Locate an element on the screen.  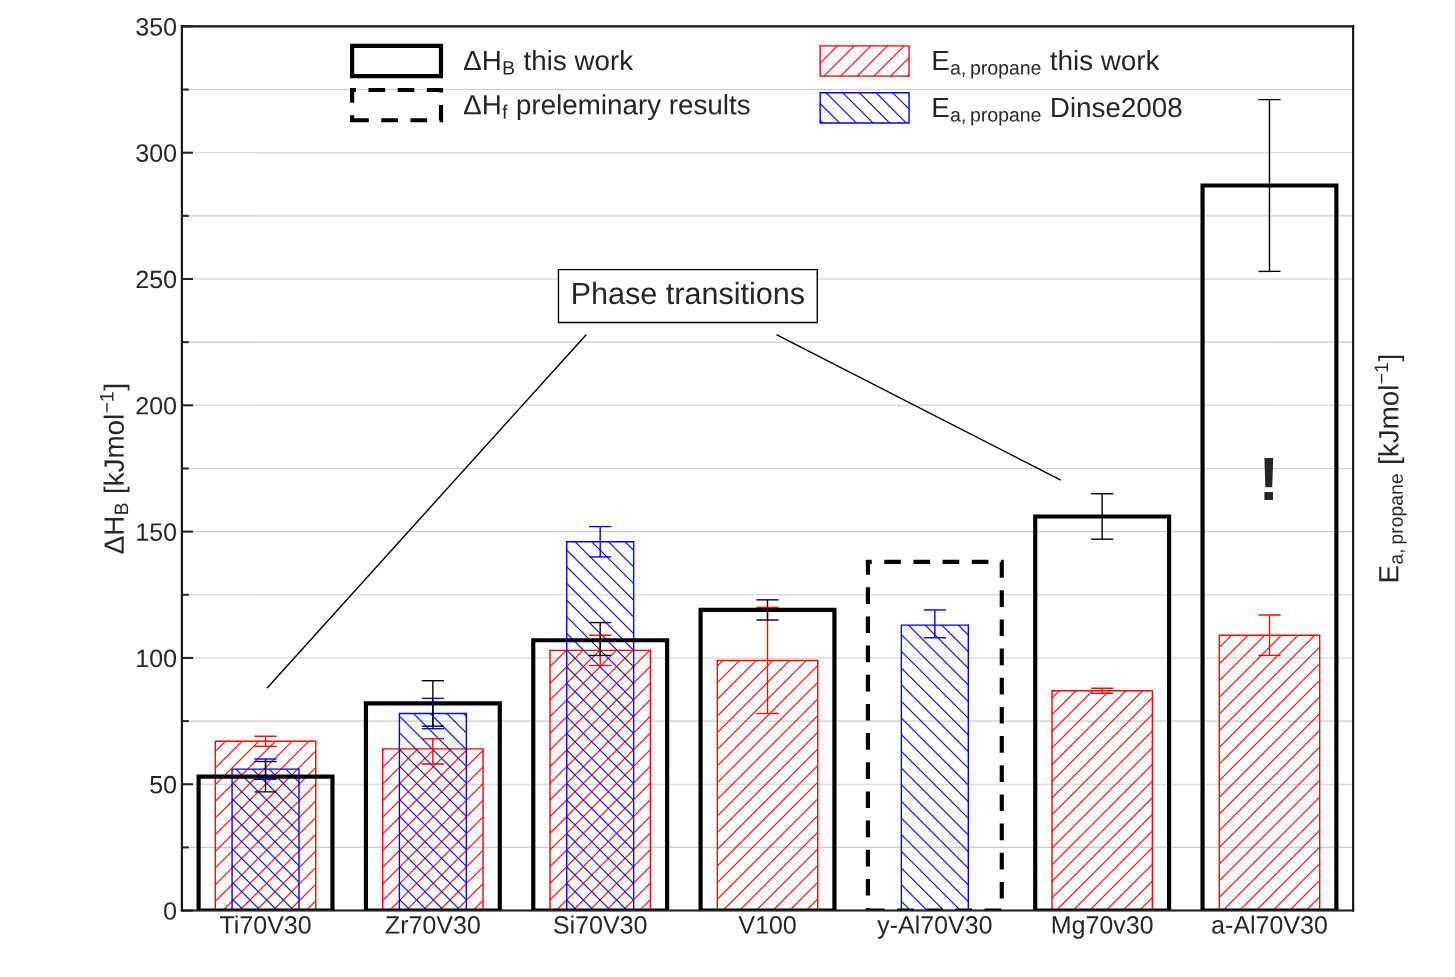
annotation: Phase transitions is located at coordinates (688, 293).